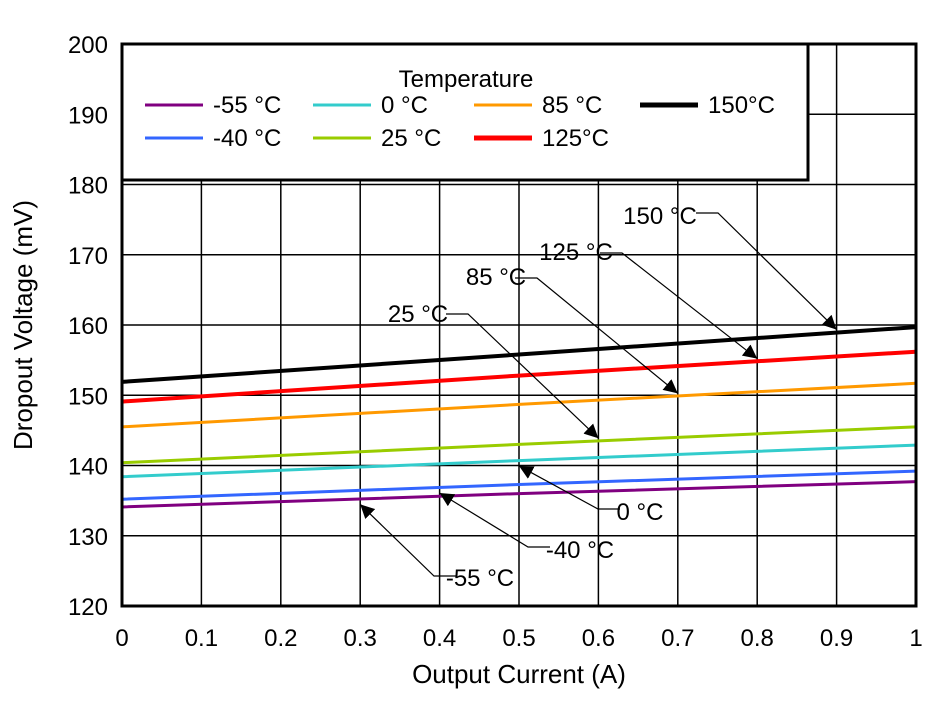 The image size is (948, 706). What do you see at coordinates (439, 638) in the screenshot?
I see `x-tick-label: 0.4` at bounding box center [439, 638].